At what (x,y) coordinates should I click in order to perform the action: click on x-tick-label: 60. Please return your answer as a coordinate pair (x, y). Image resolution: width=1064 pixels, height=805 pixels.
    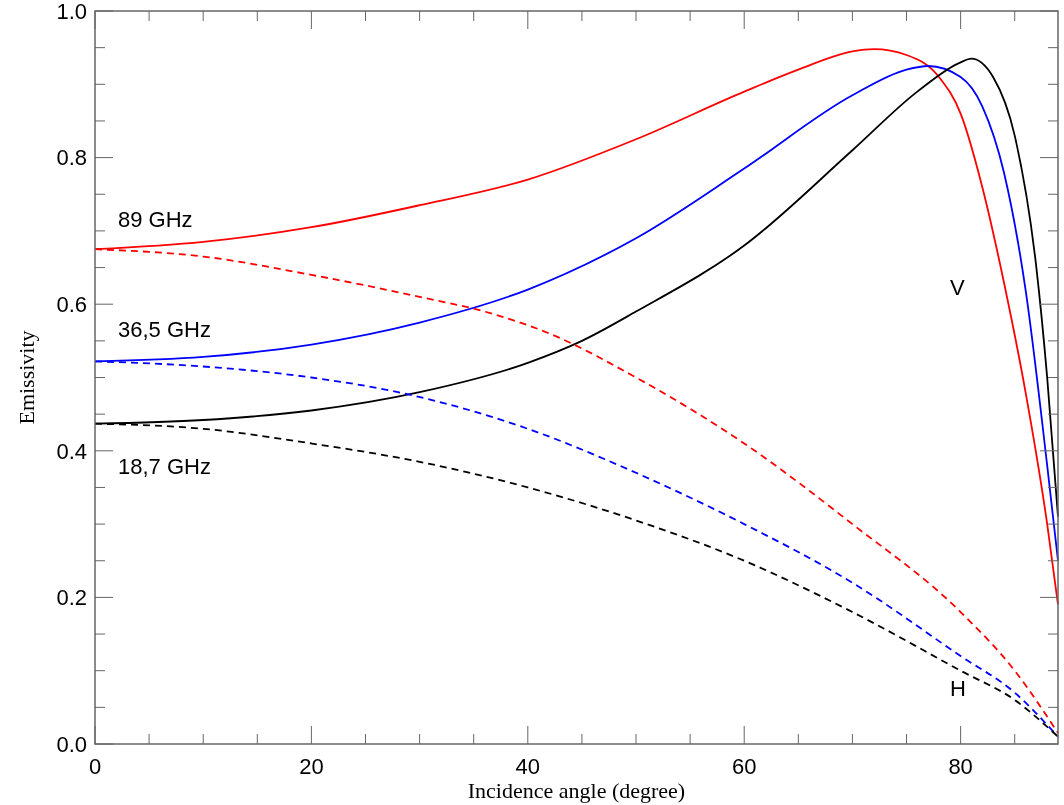
    Looking at the image, I should click on (744, 766).